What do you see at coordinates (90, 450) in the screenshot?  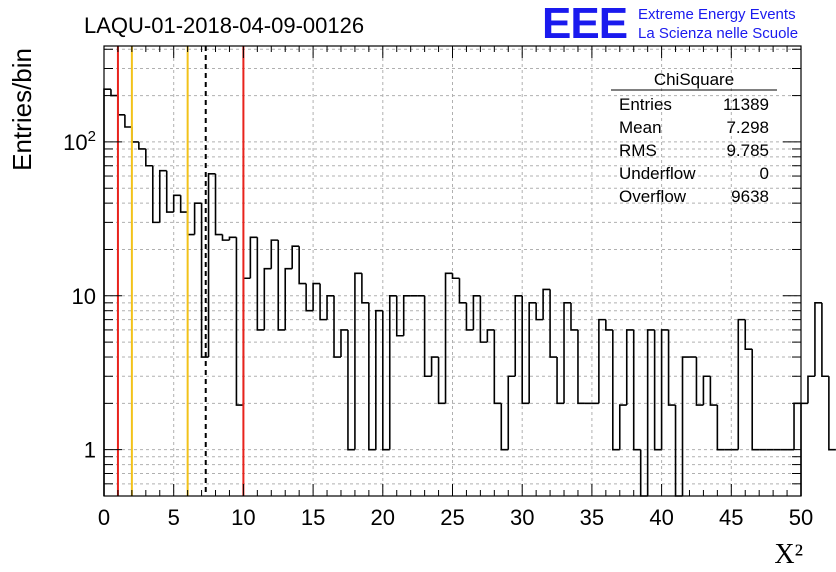 I see `y-tick-label: 1` at bounding box center [90, 450].